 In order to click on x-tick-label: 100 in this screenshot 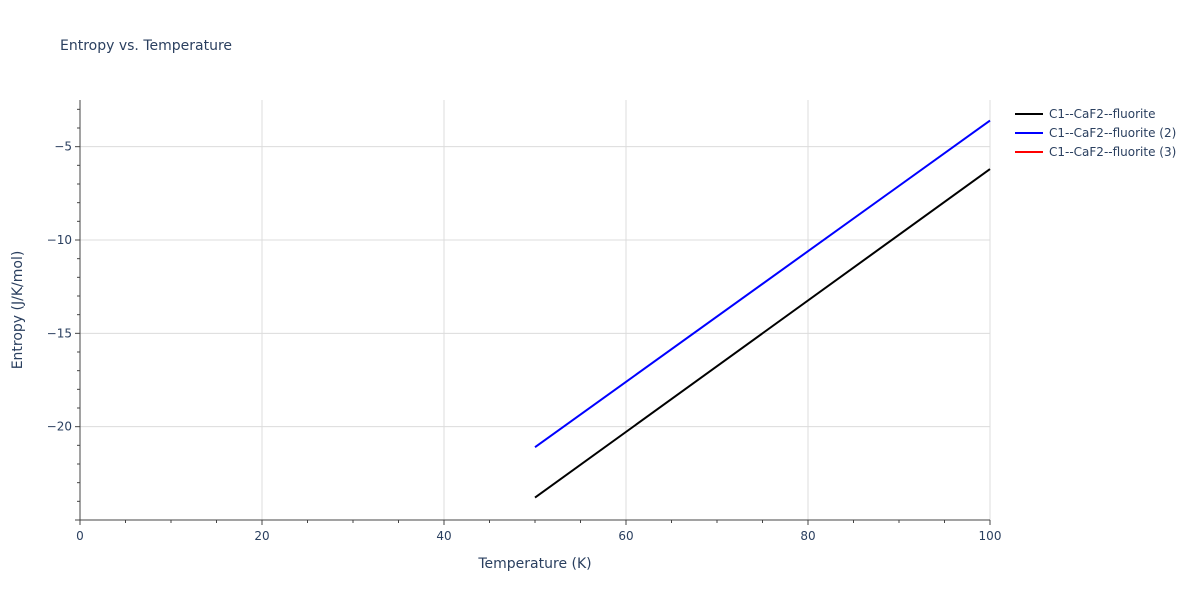, I will do `click(990, 536)`.